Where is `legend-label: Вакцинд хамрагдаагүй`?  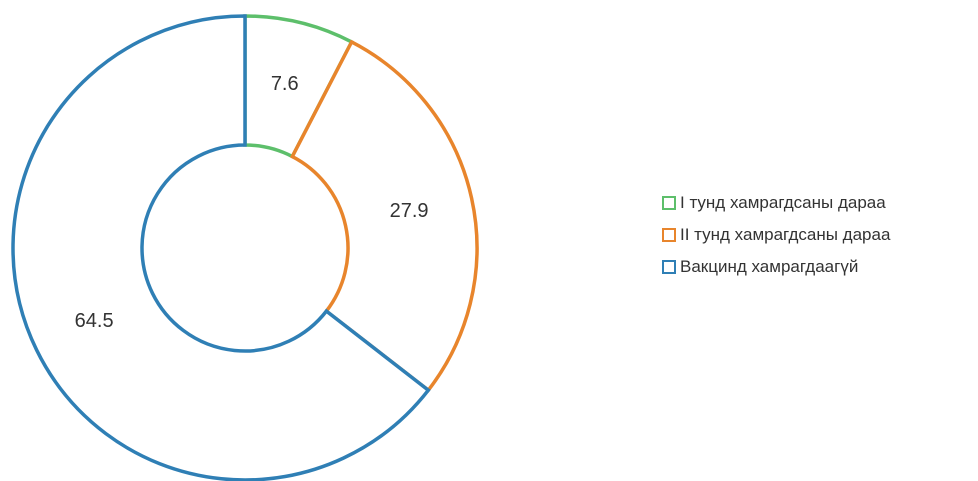
legend-label: Вакцинд хамрагдаагүй is located at coordinates (769, 266).